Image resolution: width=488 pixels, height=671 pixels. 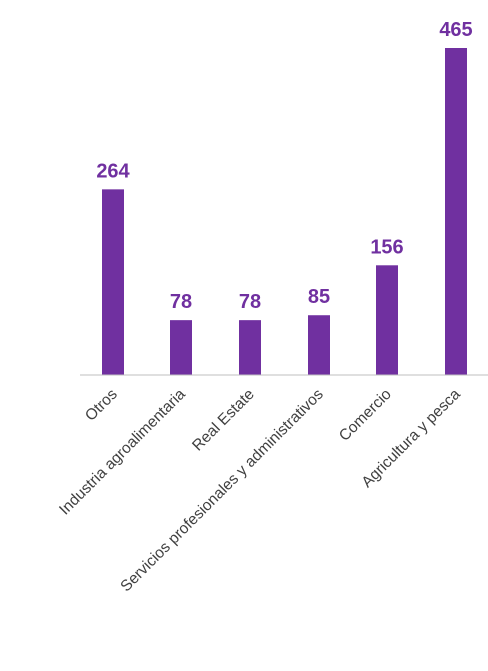 I want to click on category-label-1: Industria agroalimentaria, so click(x=122, y=452).